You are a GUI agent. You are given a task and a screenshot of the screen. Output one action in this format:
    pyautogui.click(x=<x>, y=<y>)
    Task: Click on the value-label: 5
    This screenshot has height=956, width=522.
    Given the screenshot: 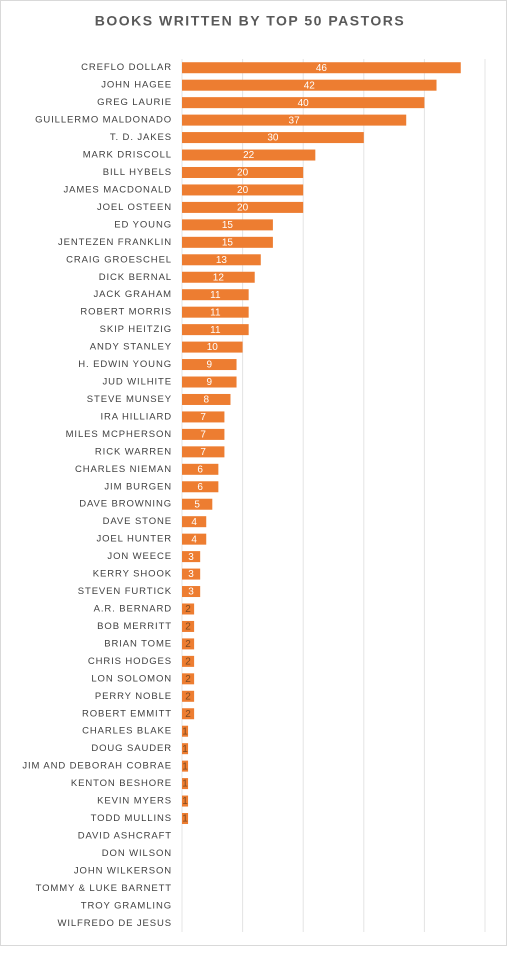 What is the action you would take?
    pyautogui.click(x=197, y=504)
    